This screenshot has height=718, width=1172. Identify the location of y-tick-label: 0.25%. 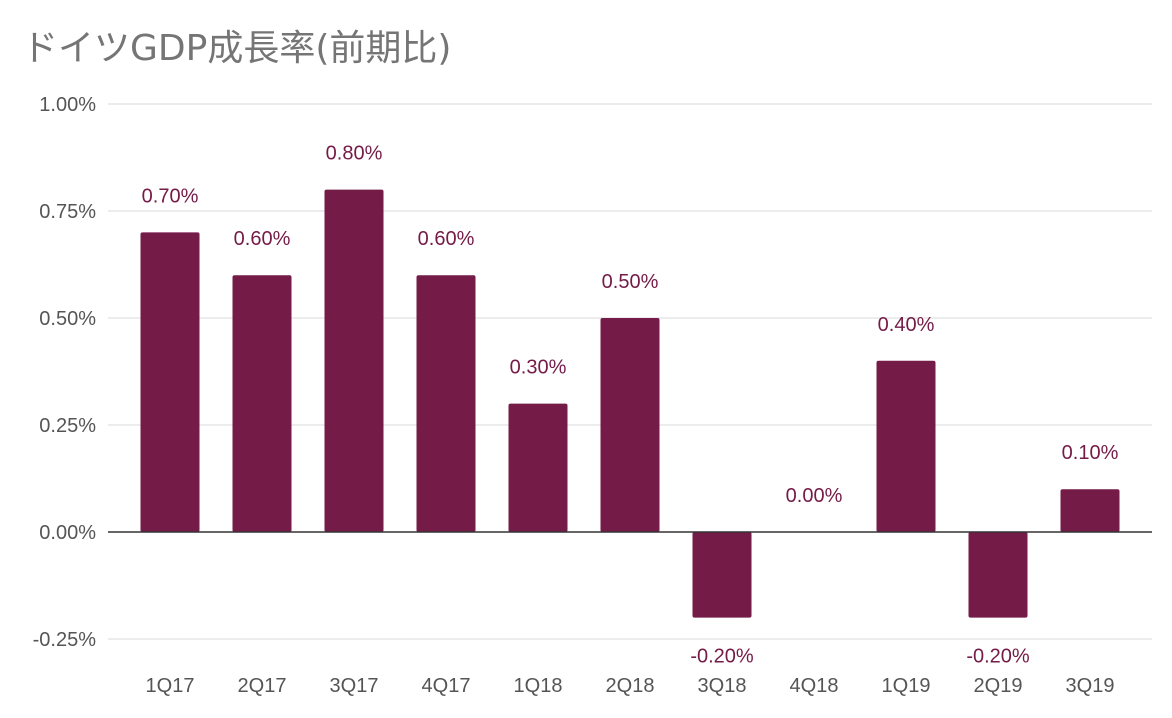
(67, 426).